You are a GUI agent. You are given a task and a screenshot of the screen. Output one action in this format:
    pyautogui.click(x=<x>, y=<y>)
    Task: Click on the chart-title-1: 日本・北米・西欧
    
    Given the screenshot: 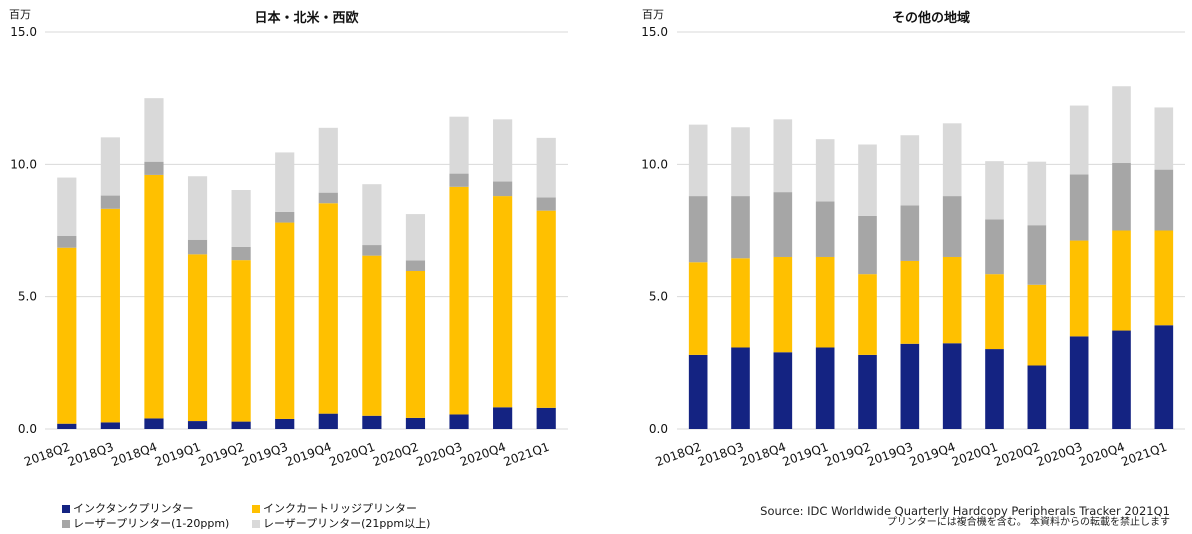 What is the action you would take?
    pyautogui.click(x=306, y=18)
    